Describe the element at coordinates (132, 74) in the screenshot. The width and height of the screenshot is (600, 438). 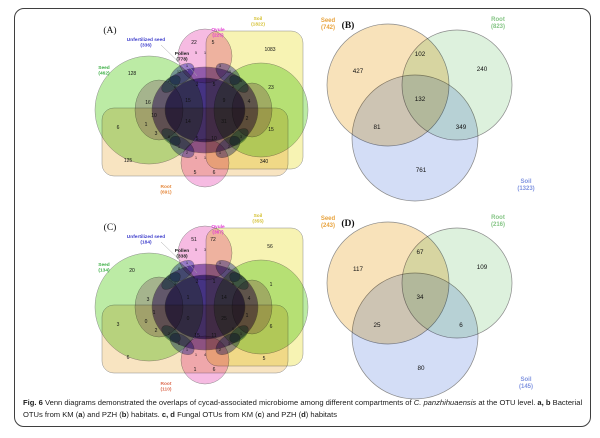
I see `region-value: 128` at that location.